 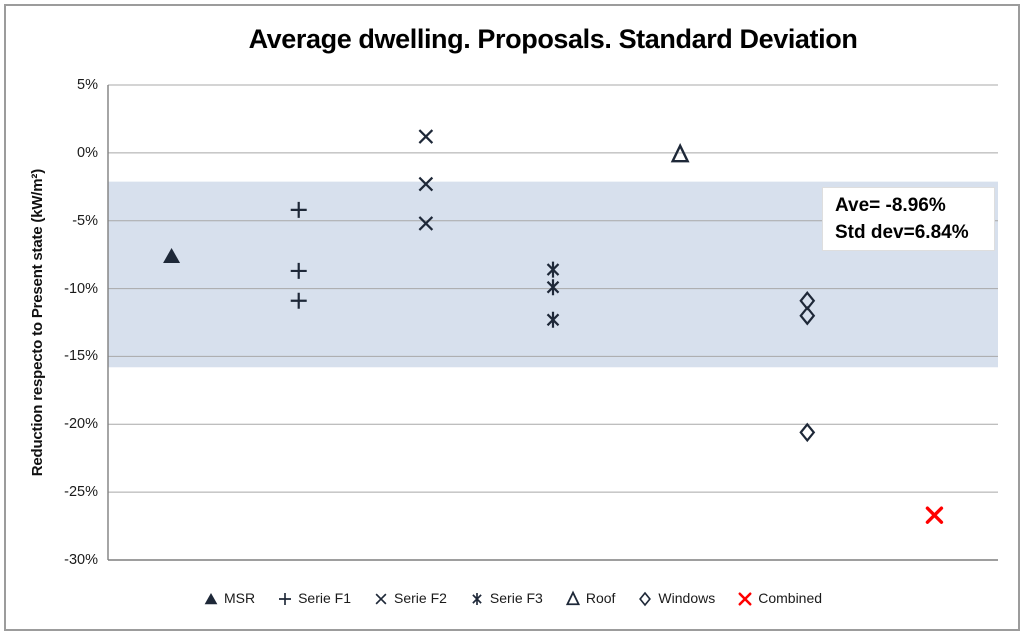 What do you see at coordinates (81, 288) in the screenshot?
I see `y-tick-label: -10%` at bounding box center [81, 288].